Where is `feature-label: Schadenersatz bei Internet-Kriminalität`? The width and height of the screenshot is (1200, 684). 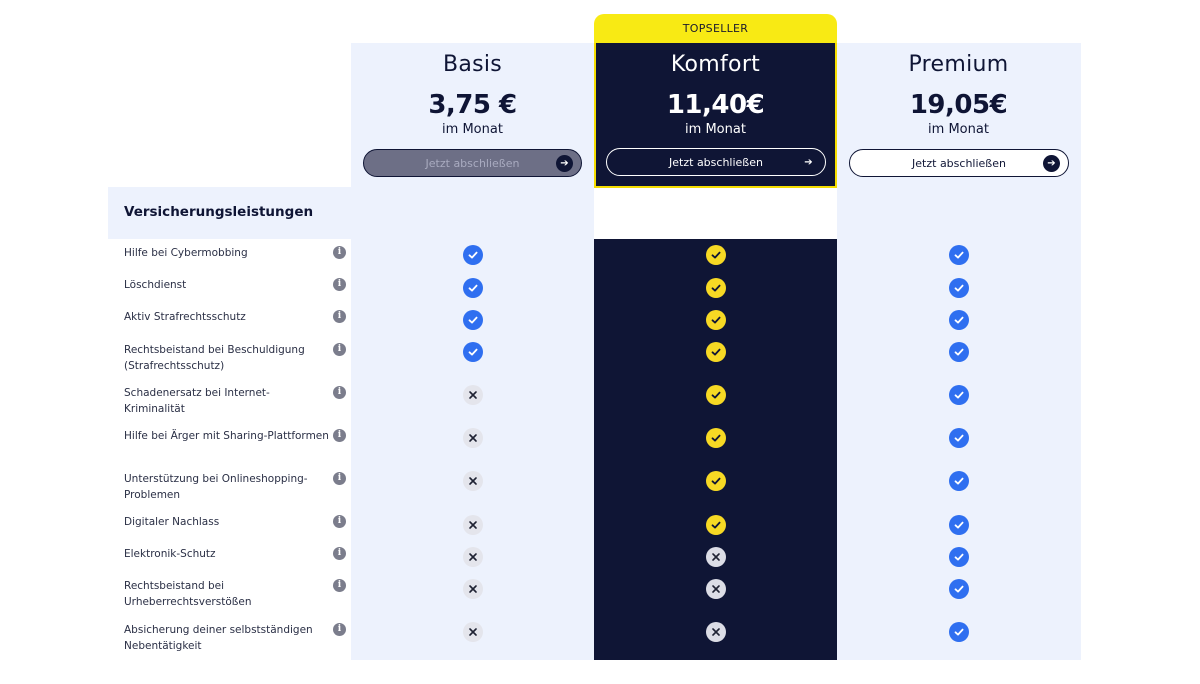 feature-label: Schadenersatz bei Internet-Kriminalität is located at coordinates (197, 401).